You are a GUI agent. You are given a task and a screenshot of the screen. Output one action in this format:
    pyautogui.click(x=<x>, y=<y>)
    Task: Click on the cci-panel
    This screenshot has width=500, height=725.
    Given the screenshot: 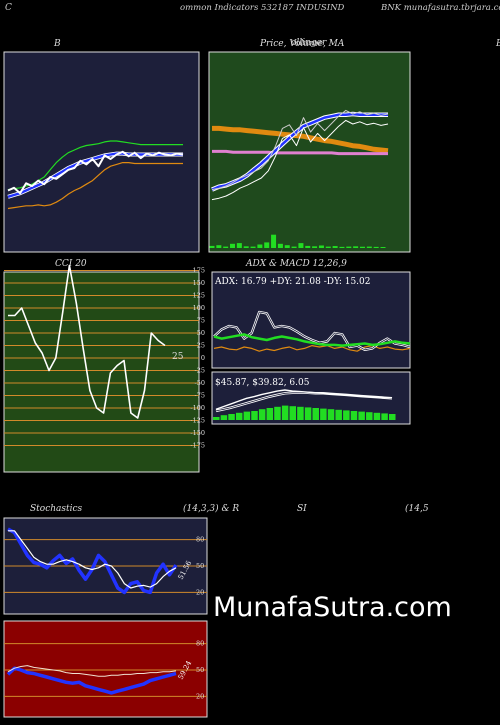 What is the action you would take?
    pyautogui.click(x=101, y=372)
    